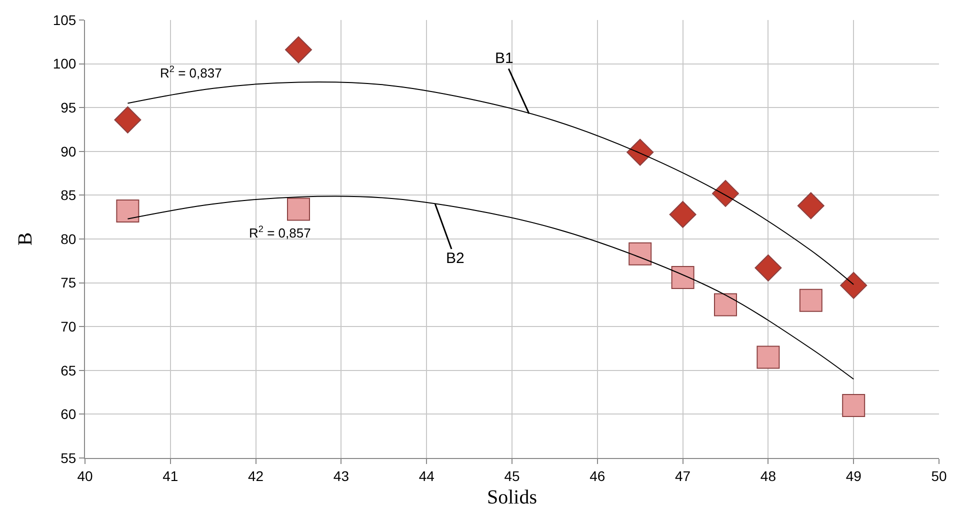 The height and width of the screenshot is (516, 959). What do you see at coordinates (68, 458) in the screenshot?
I see `y-tick-label: 55` at bounding box center [68, 458].